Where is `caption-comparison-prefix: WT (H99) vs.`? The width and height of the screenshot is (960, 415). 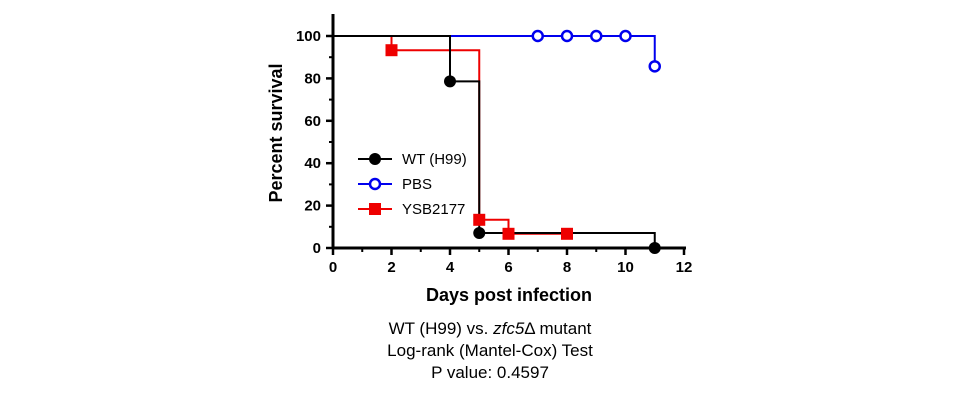 caption-comparison-prefix: WT (H99) vs. is located at coordinates (441, 328).